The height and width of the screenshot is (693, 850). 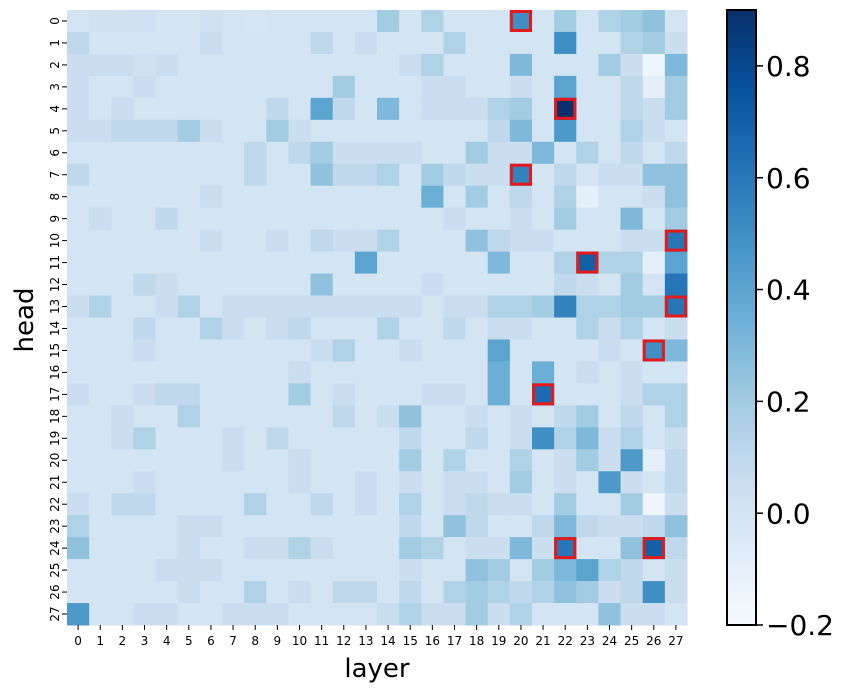 I want to click on x-tick-label: 10, so click(x=299, y=641).